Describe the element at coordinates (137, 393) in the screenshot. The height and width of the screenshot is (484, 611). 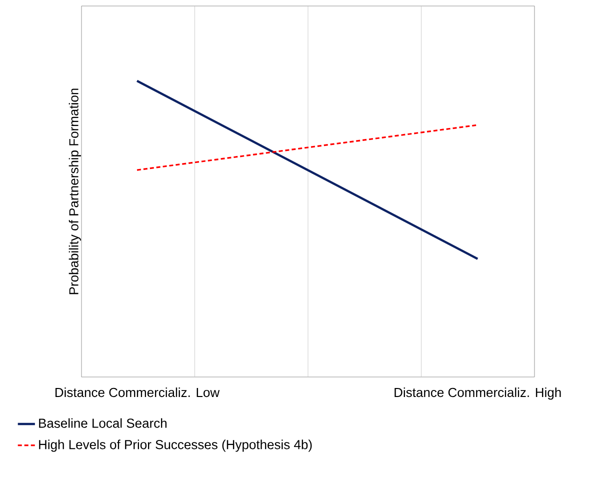
I see `x-tick-label: Distance Commercializ. Low` at that location.